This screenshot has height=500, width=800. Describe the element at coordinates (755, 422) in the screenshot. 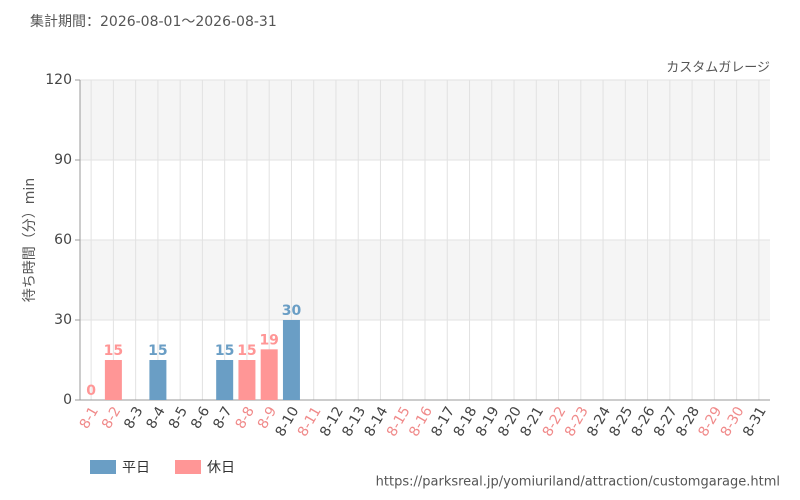

I see `x-tick-label: 8-31` at that location.